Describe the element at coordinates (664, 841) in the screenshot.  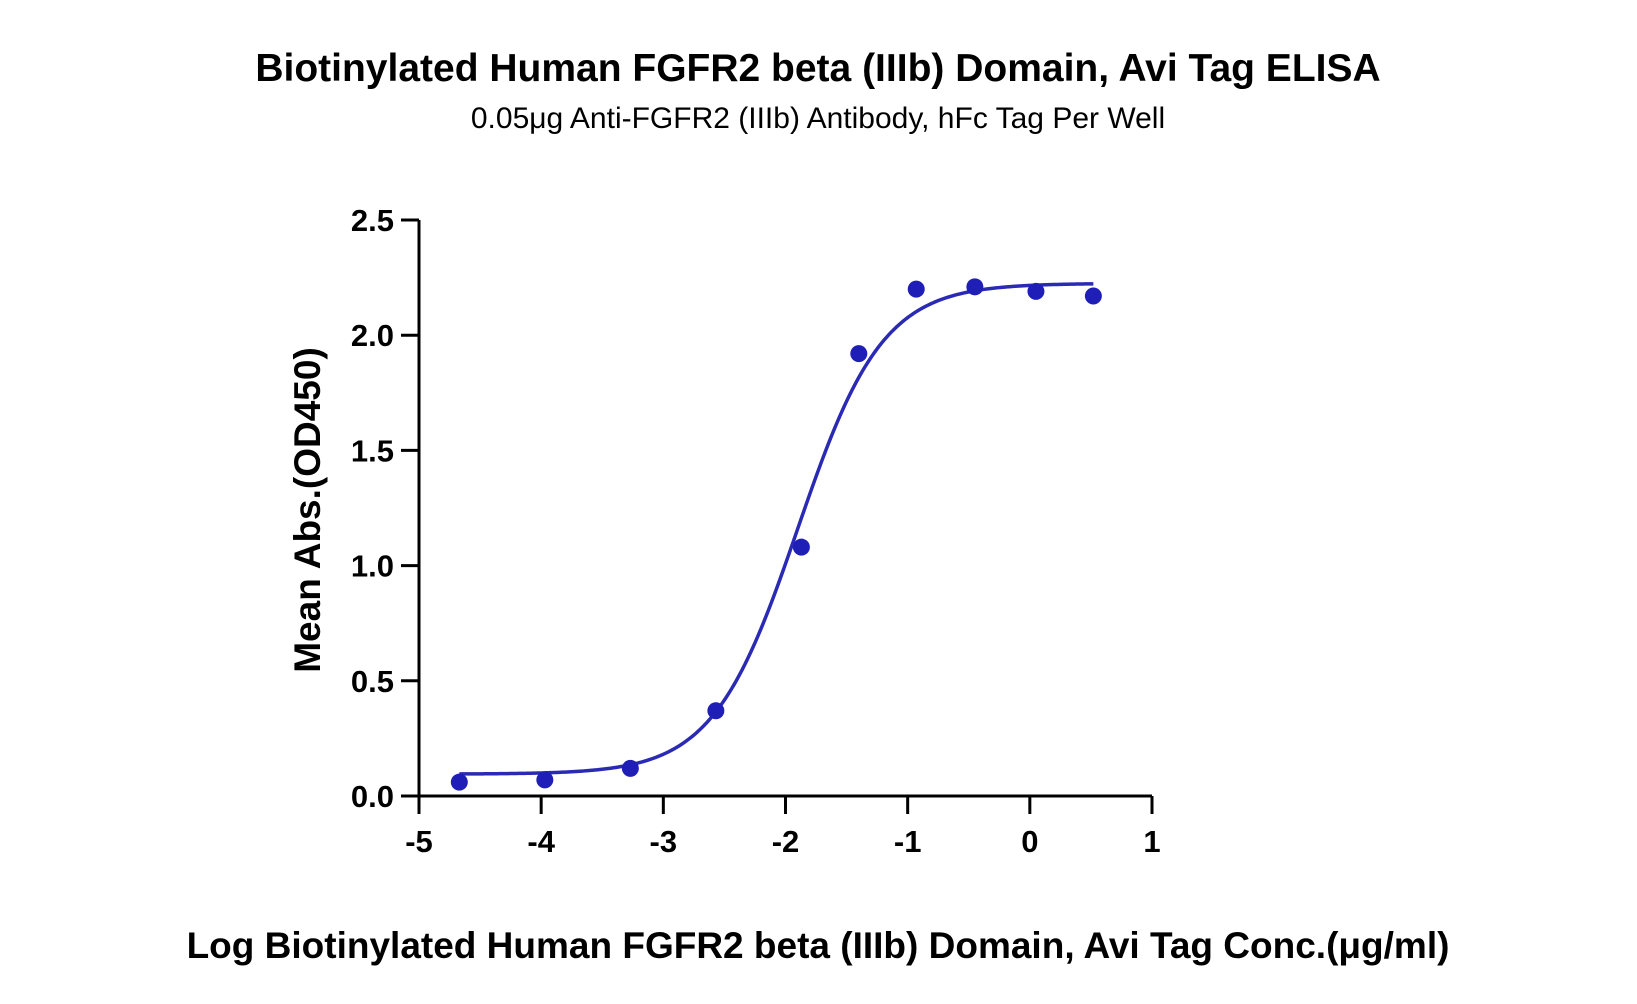
I see `x-tick-label: -3` at that location.